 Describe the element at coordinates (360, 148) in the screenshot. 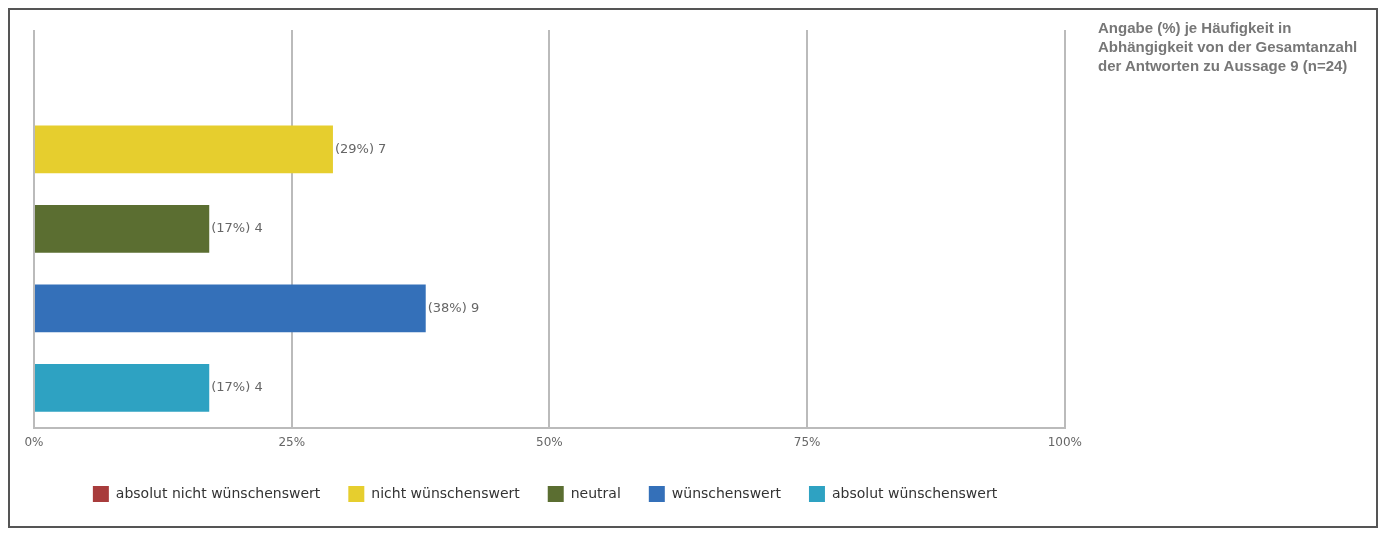

I see `data-label: (29%) 7` at that location.